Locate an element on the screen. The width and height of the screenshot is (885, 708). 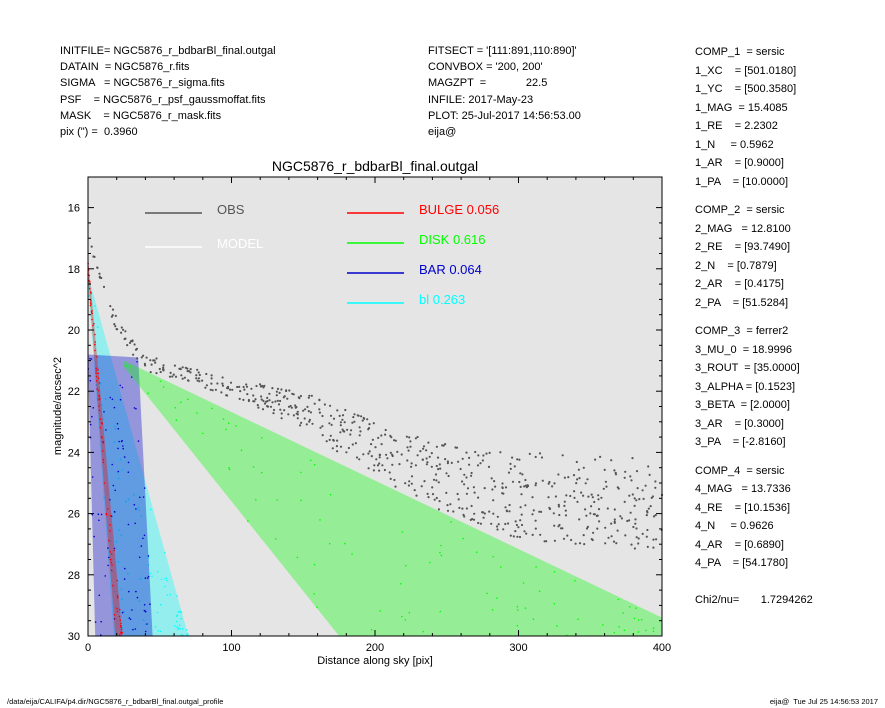
y-tick-label: 22 is located at coordinates (74, 392).